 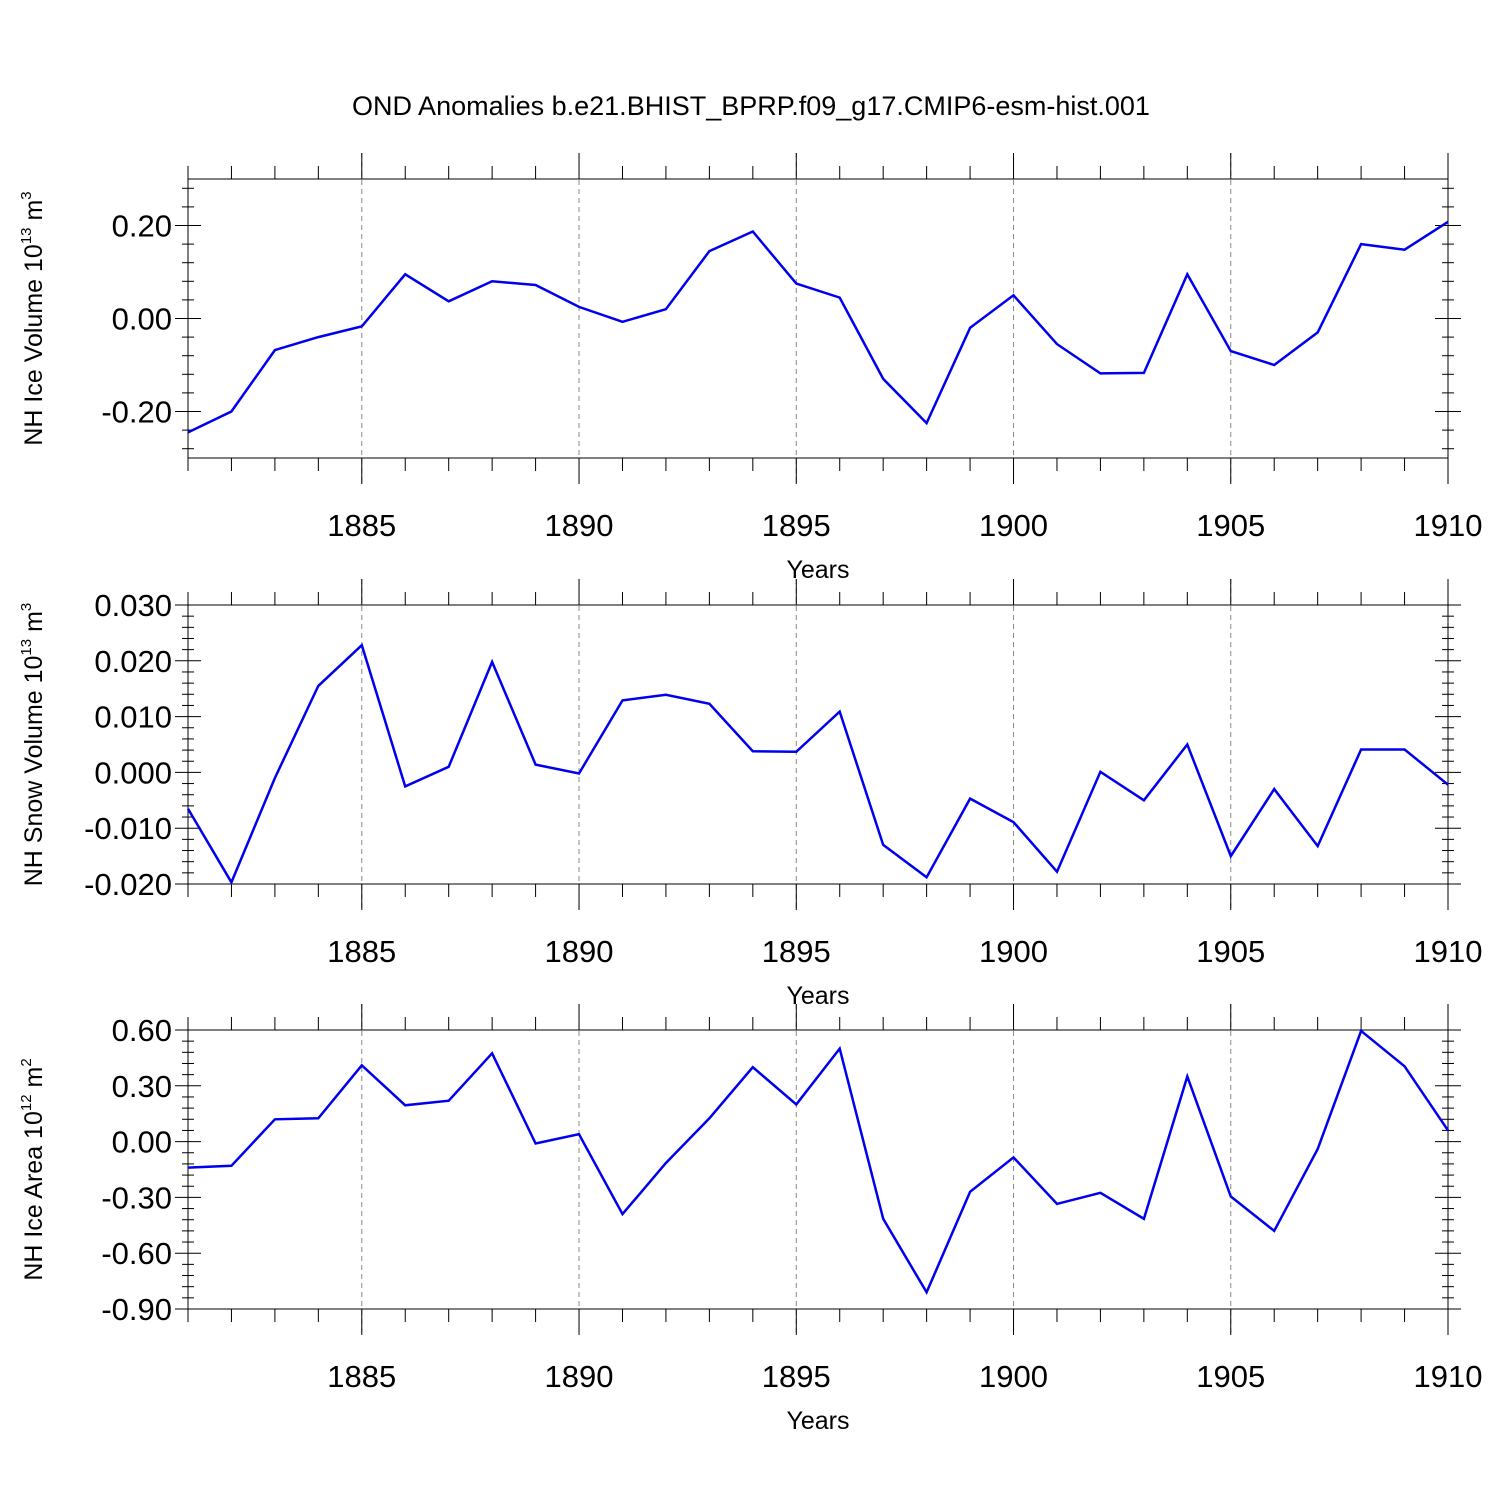 I want to click on y-axis-label: NH Ice Volume 1013 m3, so click(x=33, y=318).